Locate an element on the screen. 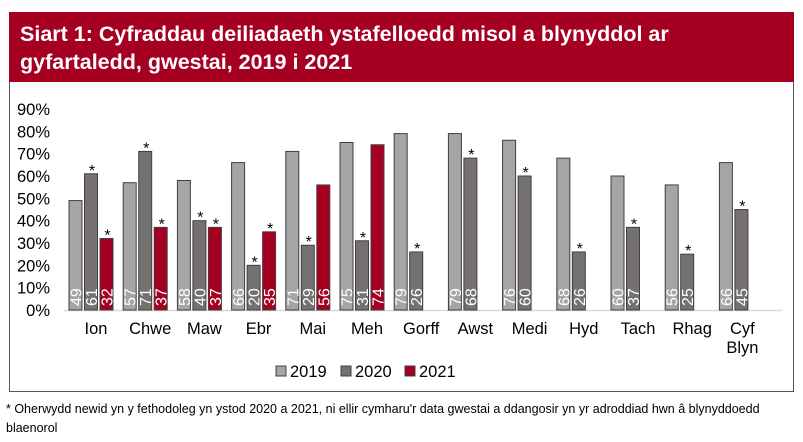 The image size is (803, 442). legend-label: 2020 is located at coordinates (373, 372).